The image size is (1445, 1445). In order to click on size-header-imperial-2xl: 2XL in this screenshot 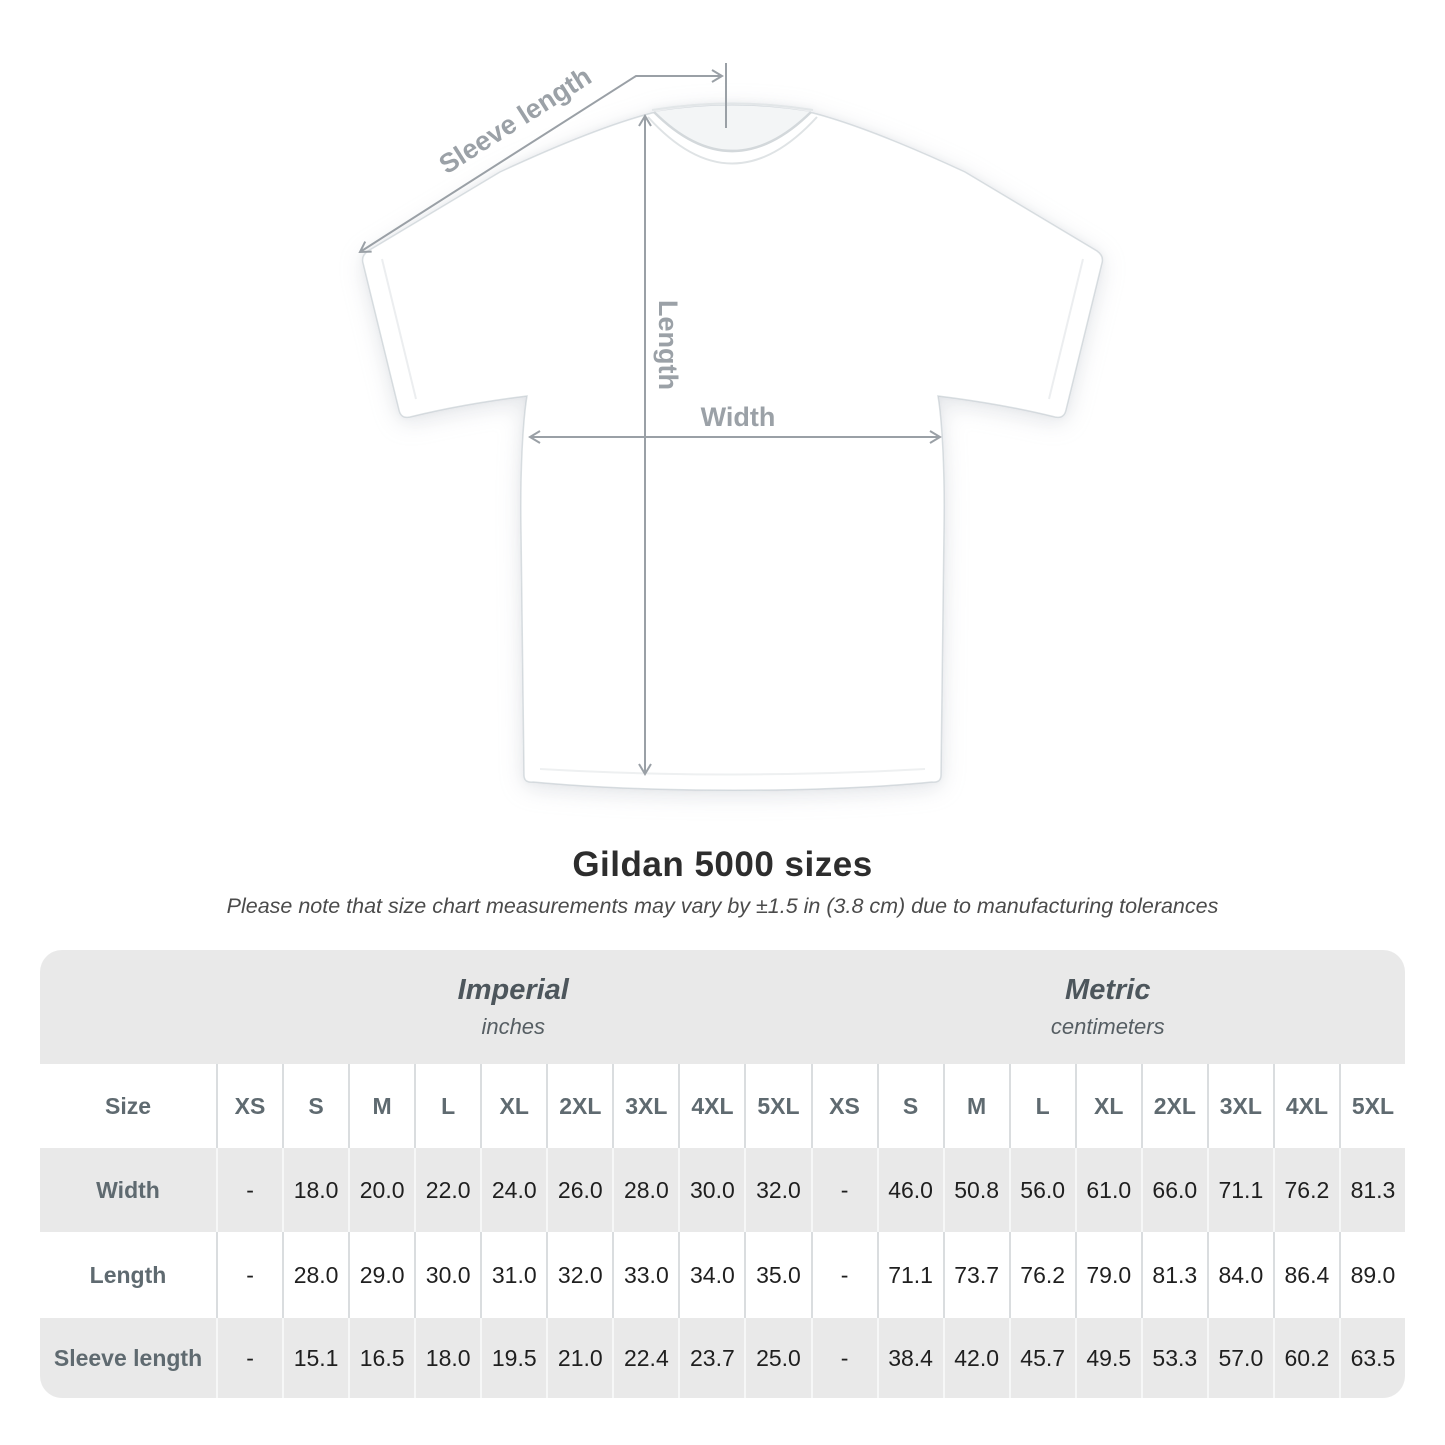, I will do `click(579, 1106)`.